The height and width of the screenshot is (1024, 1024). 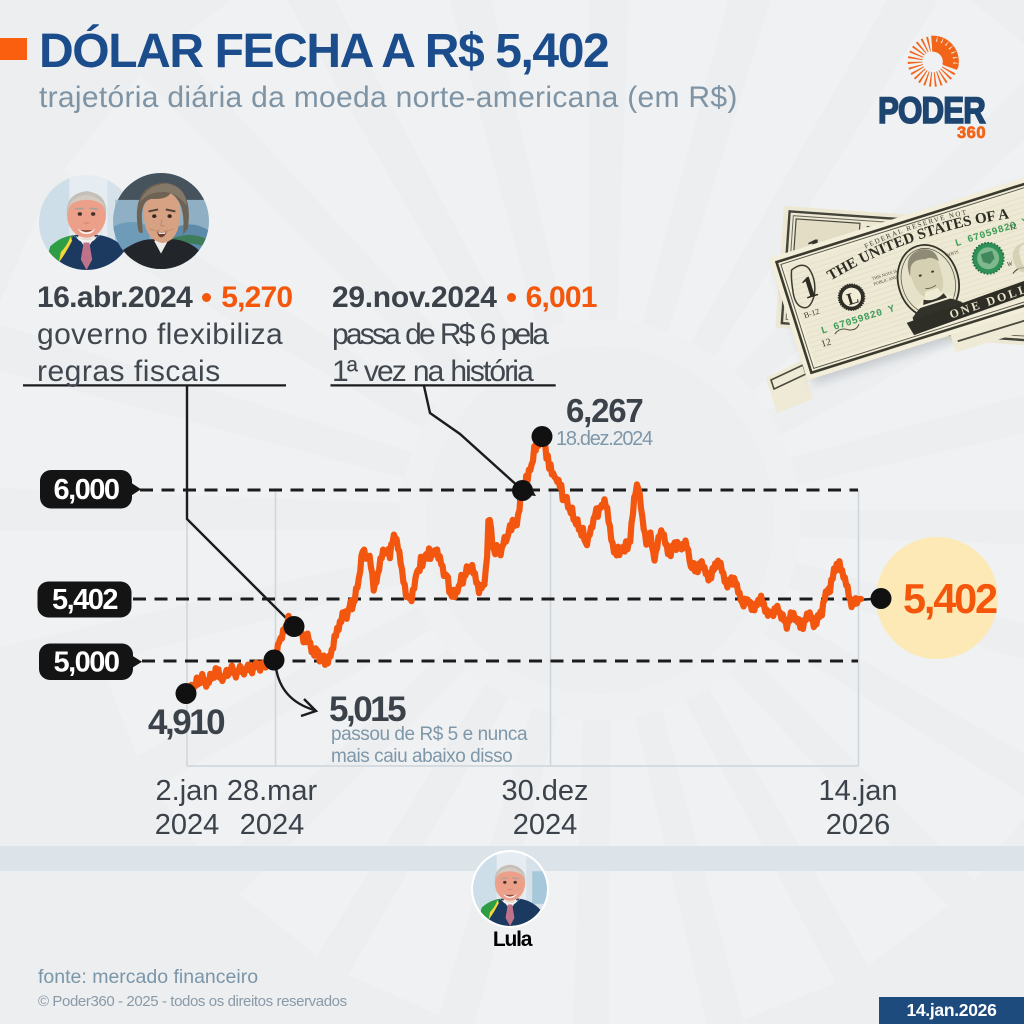 I want to click on svg-text: W, so click(x=1010, y=264).